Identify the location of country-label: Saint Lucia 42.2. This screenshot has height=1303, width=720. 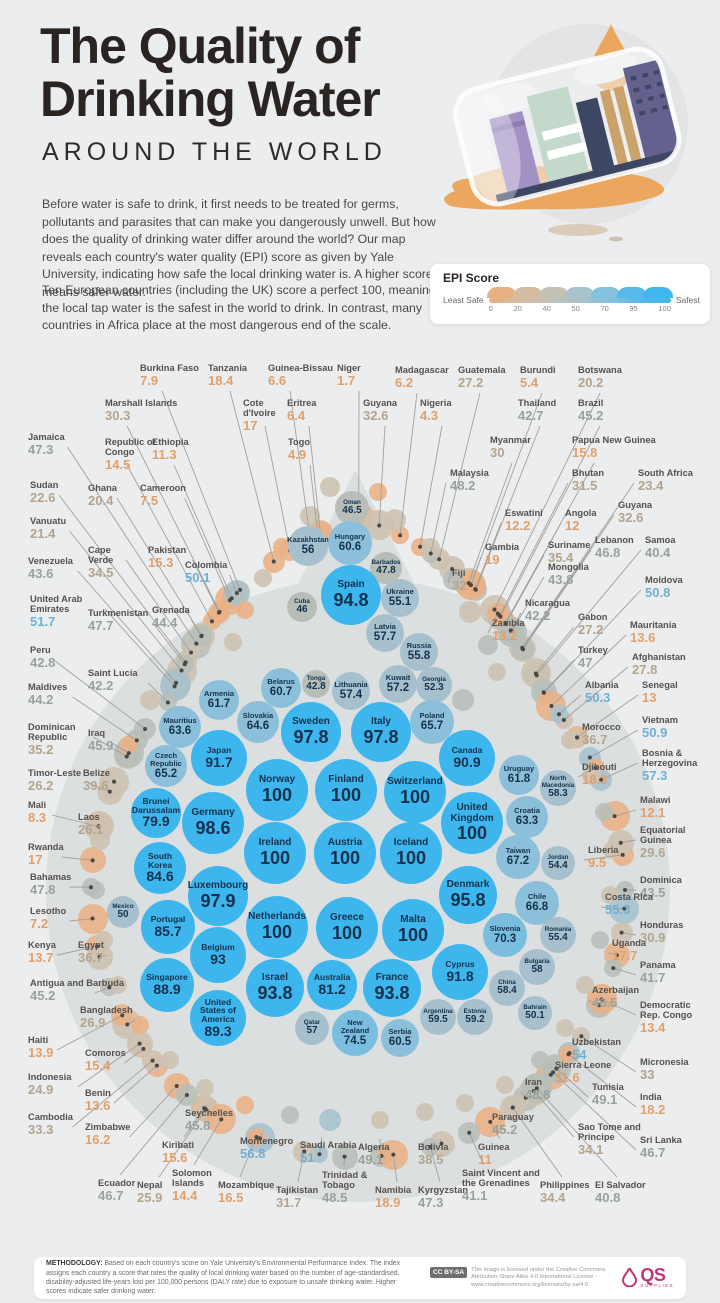
(113, 680).